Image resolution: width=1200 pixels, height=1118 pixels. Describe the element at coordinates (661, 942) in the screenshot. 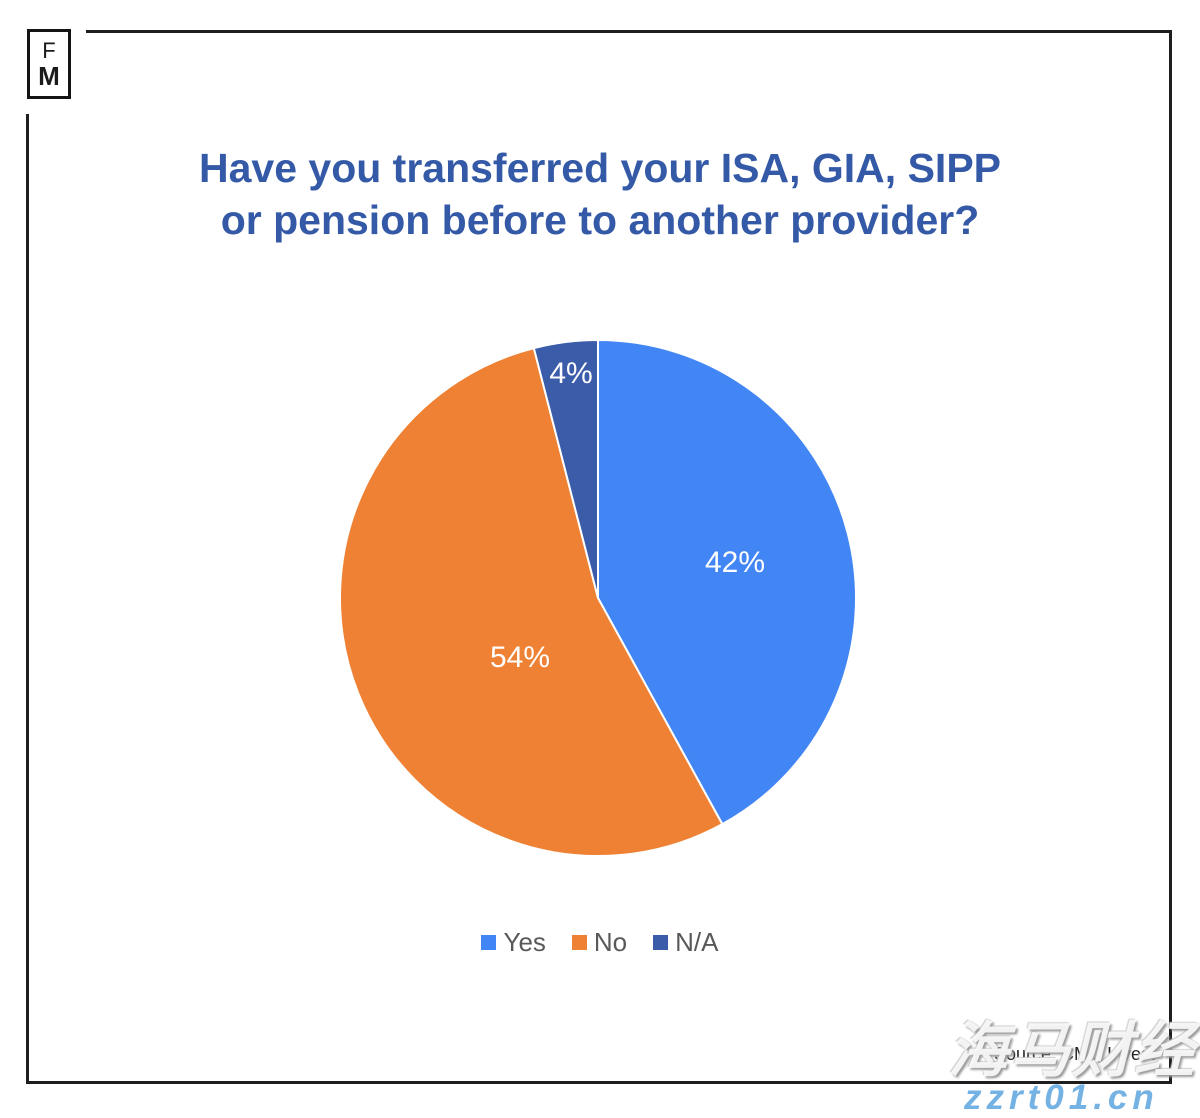

I see `legend-swatch-na` at that location.